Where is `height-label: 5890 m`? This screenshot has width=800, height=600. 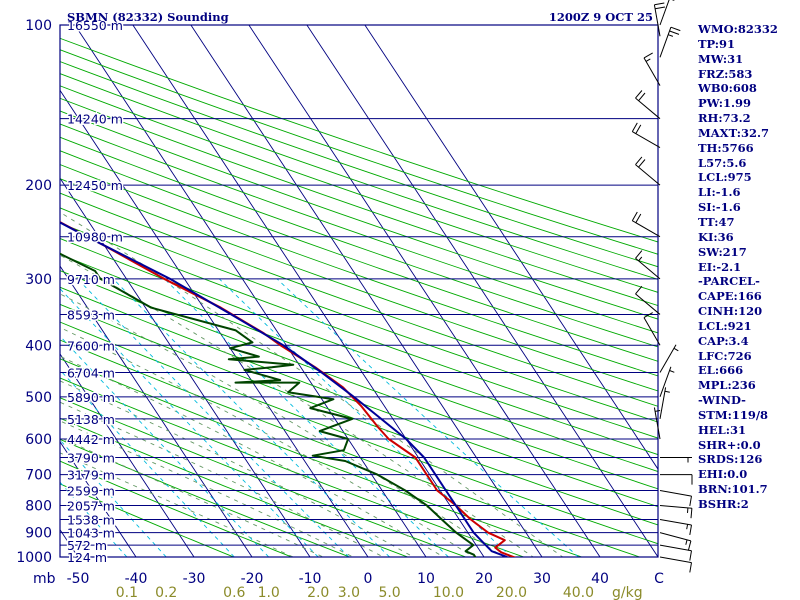
height-label: 5890 m is located at coordinates (91, 397).